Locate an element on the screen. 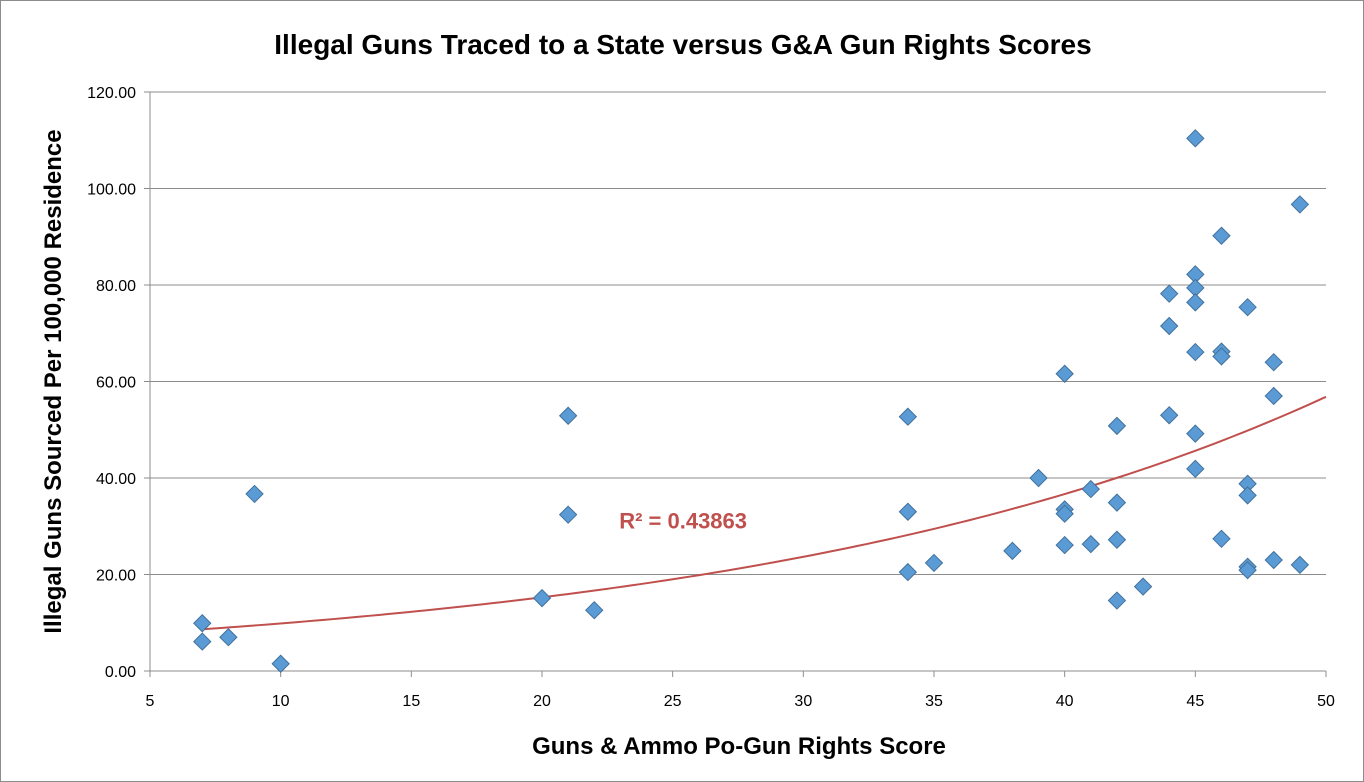 This screenshot has height=782, width=1364. x-tick-label: 35 is located at coordinates (934, 701).